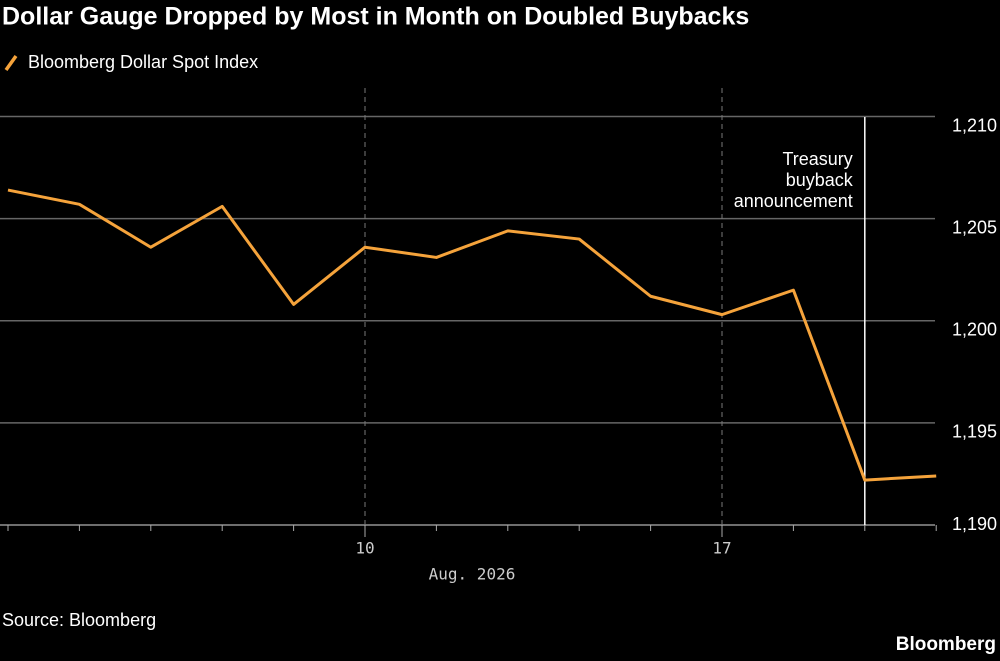 The image size is (1000, 661). Describe the element at coordinates (974, 125) in the screenshot. I see `y-tick-label: 1,210` at that location.